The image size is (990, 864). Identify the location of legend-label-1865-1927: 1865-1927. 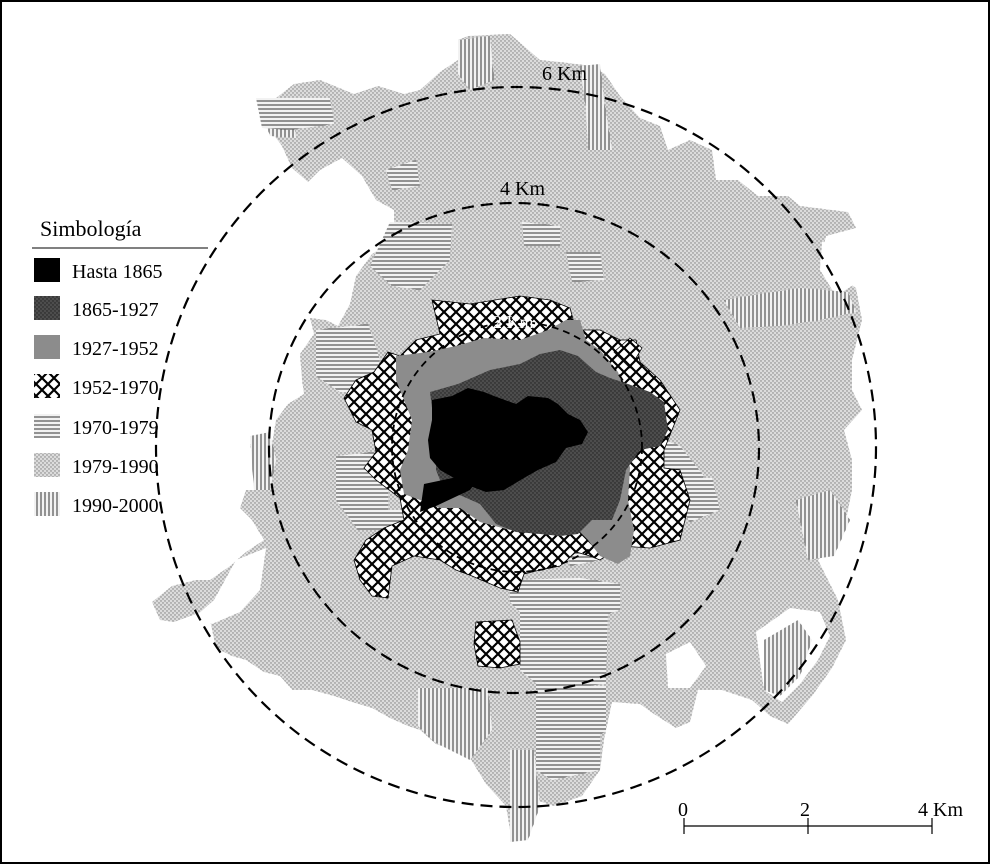
(115, 310).